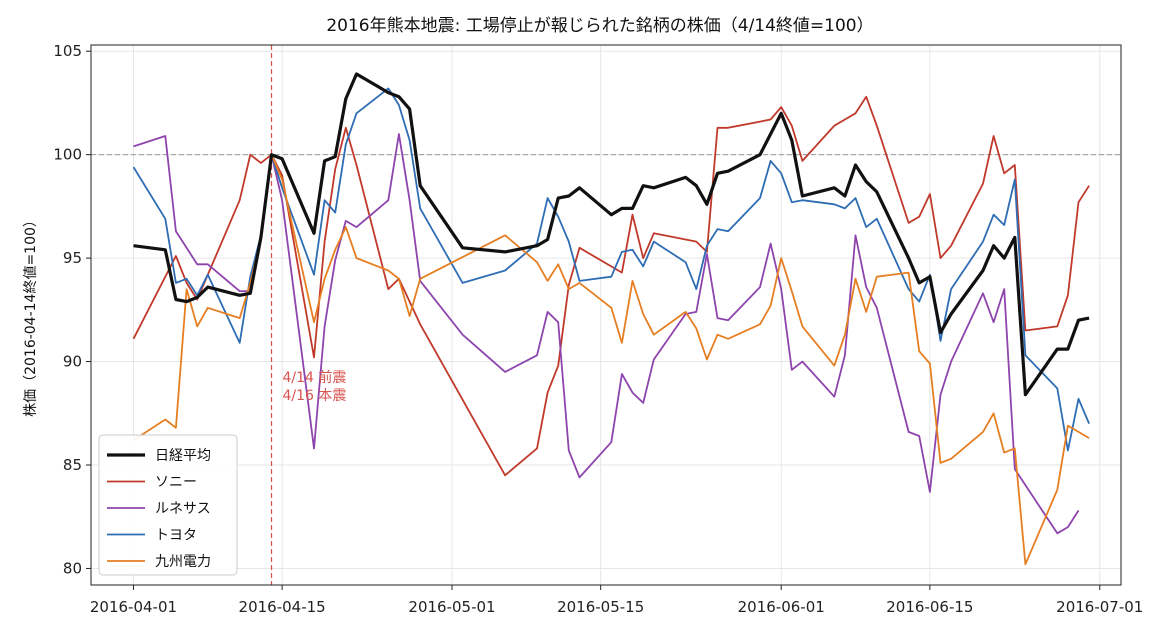  I want to click on event-annotation: 4/14 前震 4/16 本震, so click(315, 386).